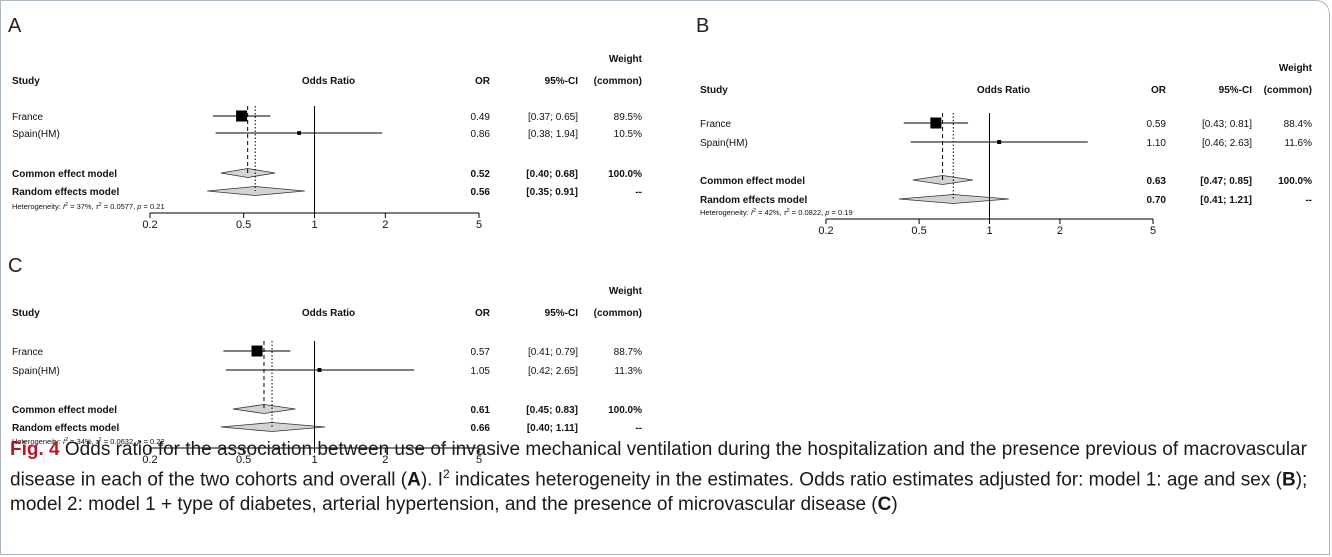  What do you see at coordinates (432, 480) in the screenshot?
I see `caption-text-2: ). I` at bounding box center [432, 480].